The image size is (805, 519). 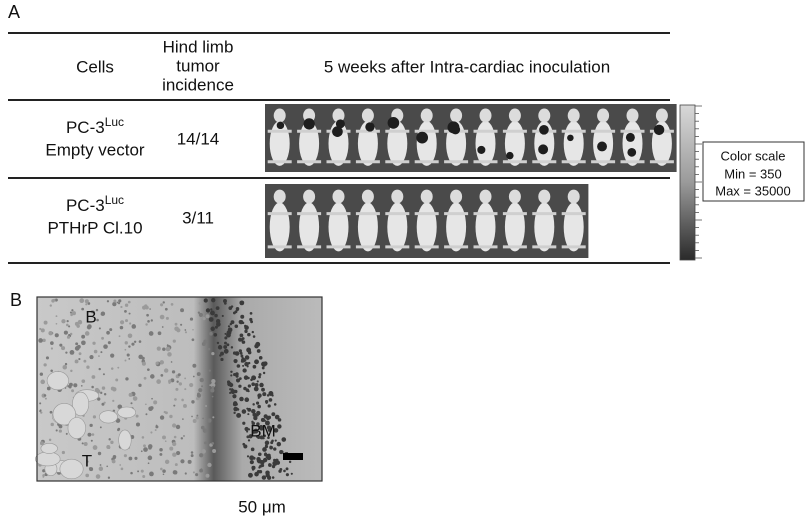 I want to click on superscript: Luc, so click(x=114, y=122).